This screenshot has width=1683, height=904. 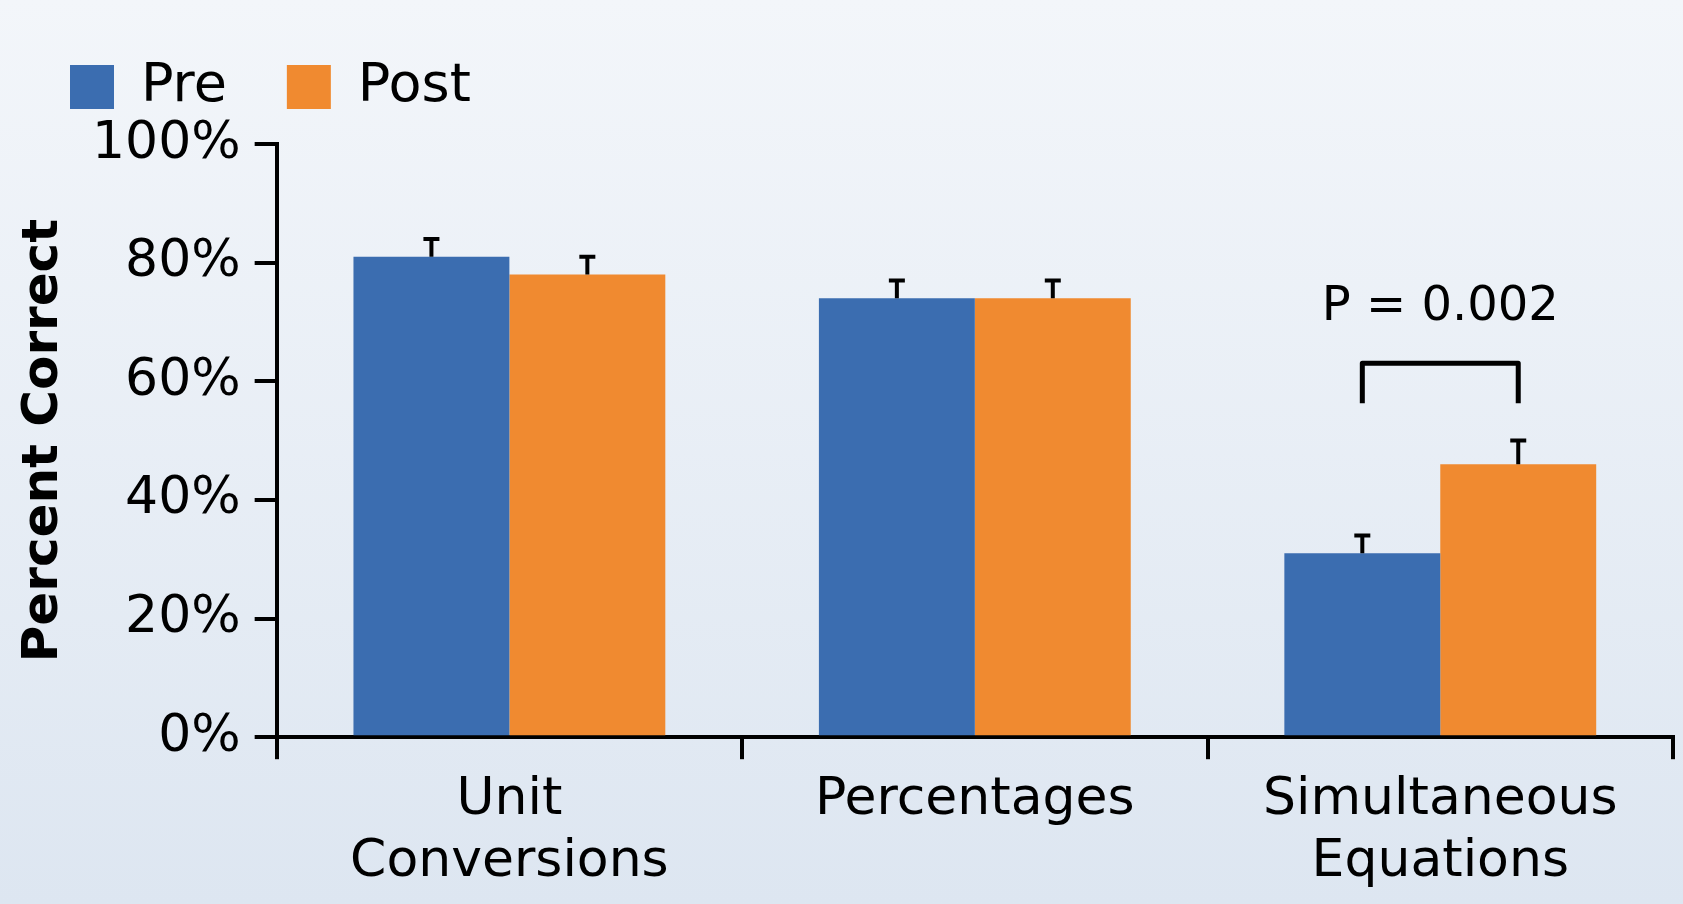 What do you see at coordinates (183, 495) in the screenshot?
I see `y-tick-label: 40%` at bounding box center [183, 495].